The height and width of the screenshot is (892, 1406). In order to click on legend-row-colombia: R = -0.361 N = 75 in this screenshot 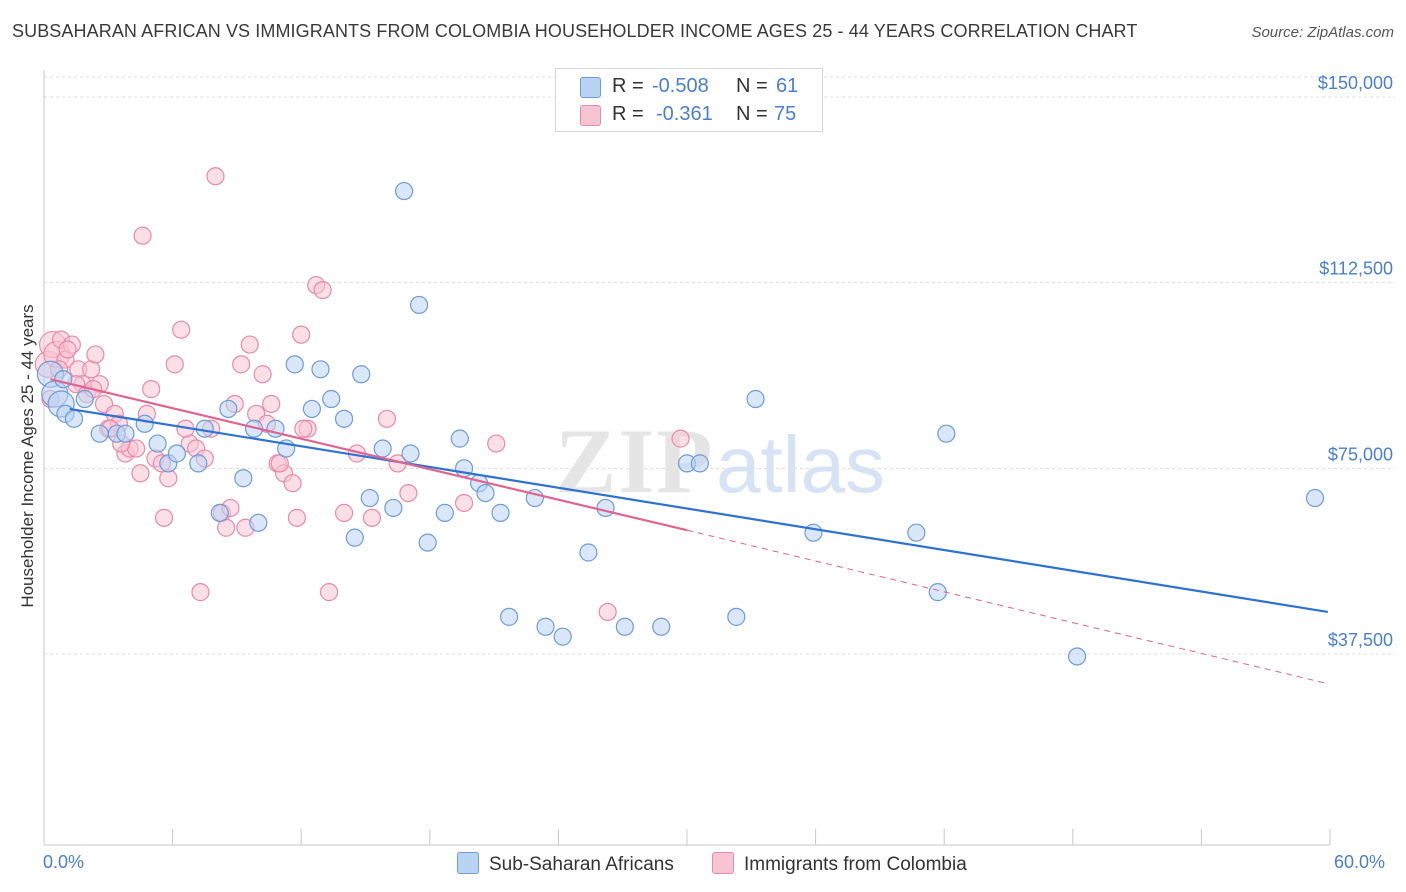, I will do `click(689, 114)`.